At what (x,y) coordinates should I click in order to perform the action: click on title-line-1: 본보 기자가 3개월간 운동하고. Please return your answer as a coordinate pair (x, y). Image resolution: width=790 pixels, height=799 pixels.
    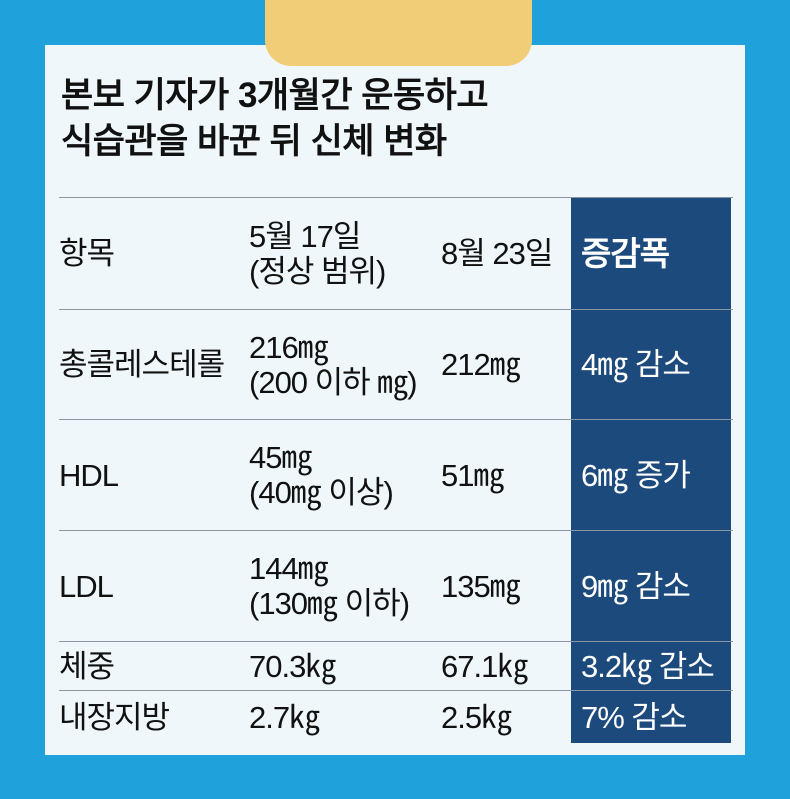
    Looking at the image, I should click on (275, 95).